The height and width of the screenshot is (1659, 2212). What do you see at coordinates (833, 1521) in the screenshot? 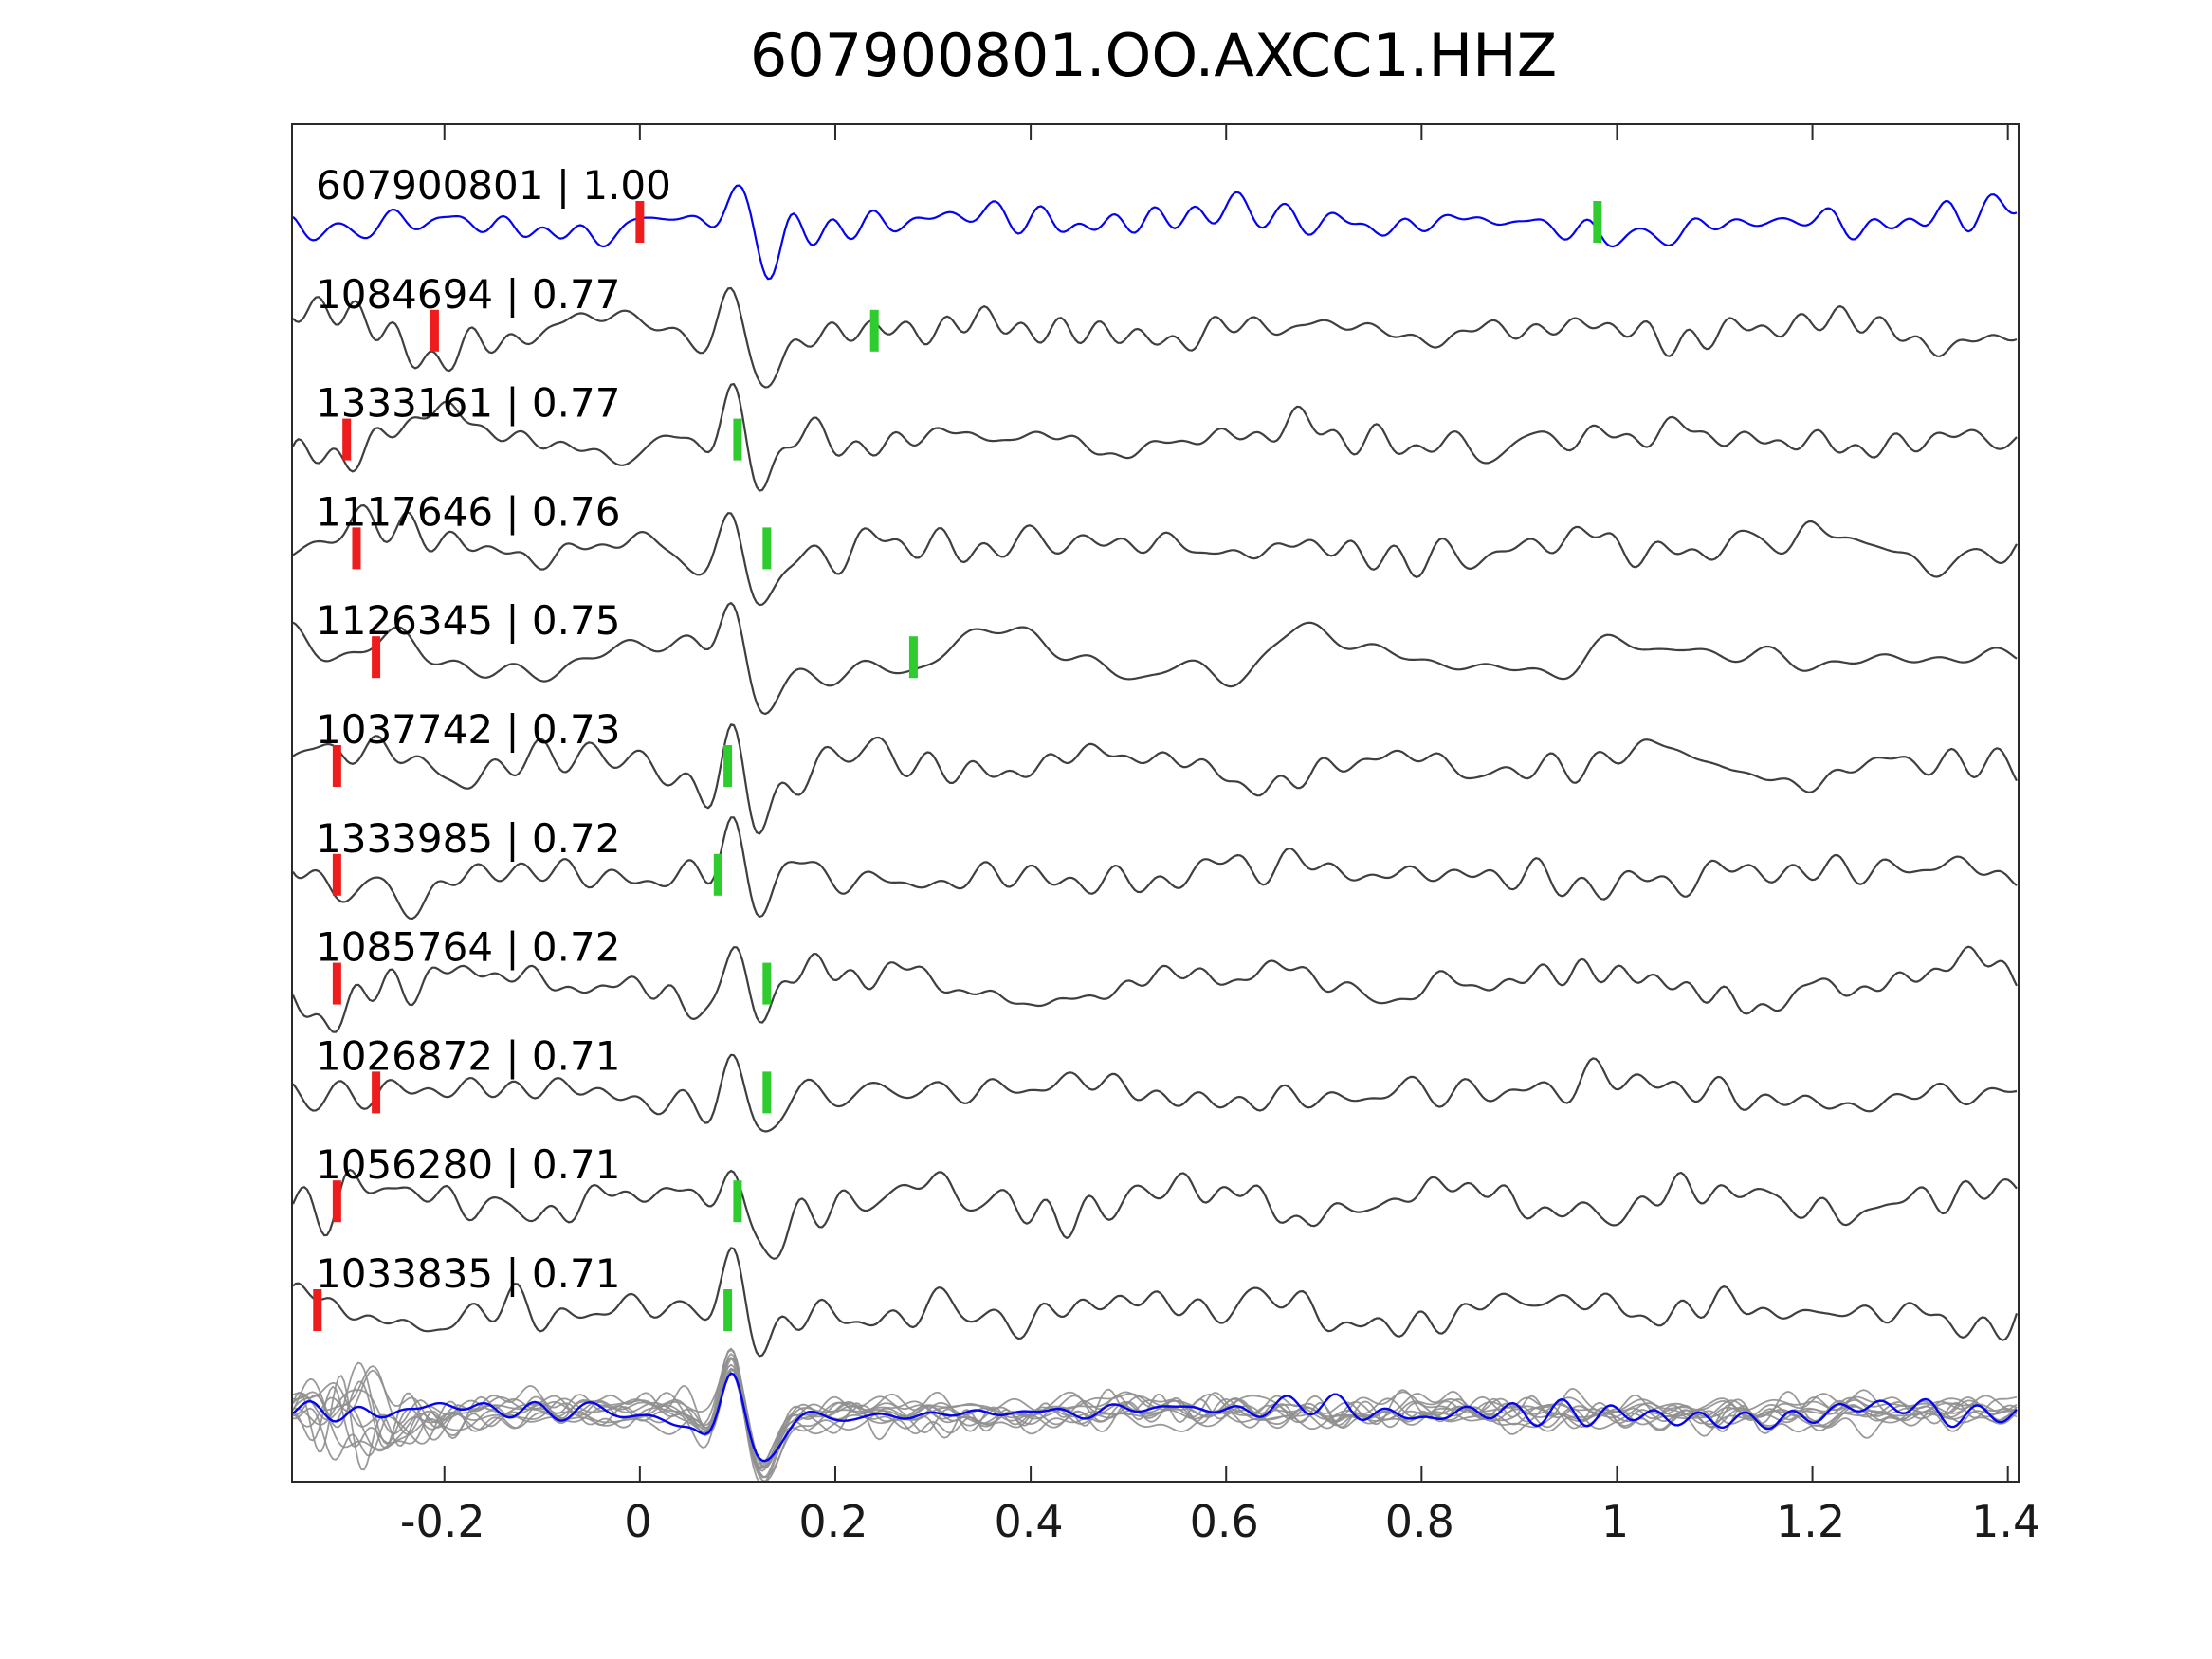
I see `x-tick-label: 0.2` at bounding box center [833, 1521].